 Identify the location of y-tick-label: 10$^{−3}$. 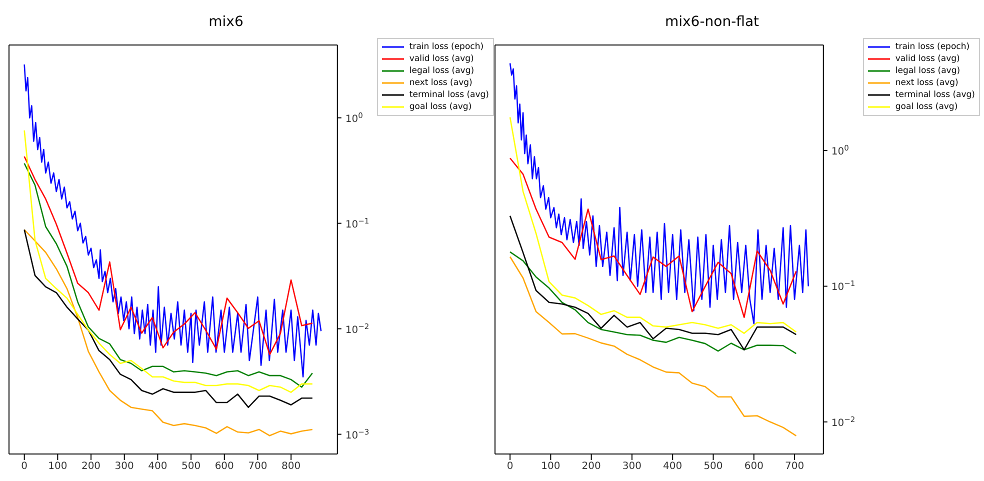
(357, 434).